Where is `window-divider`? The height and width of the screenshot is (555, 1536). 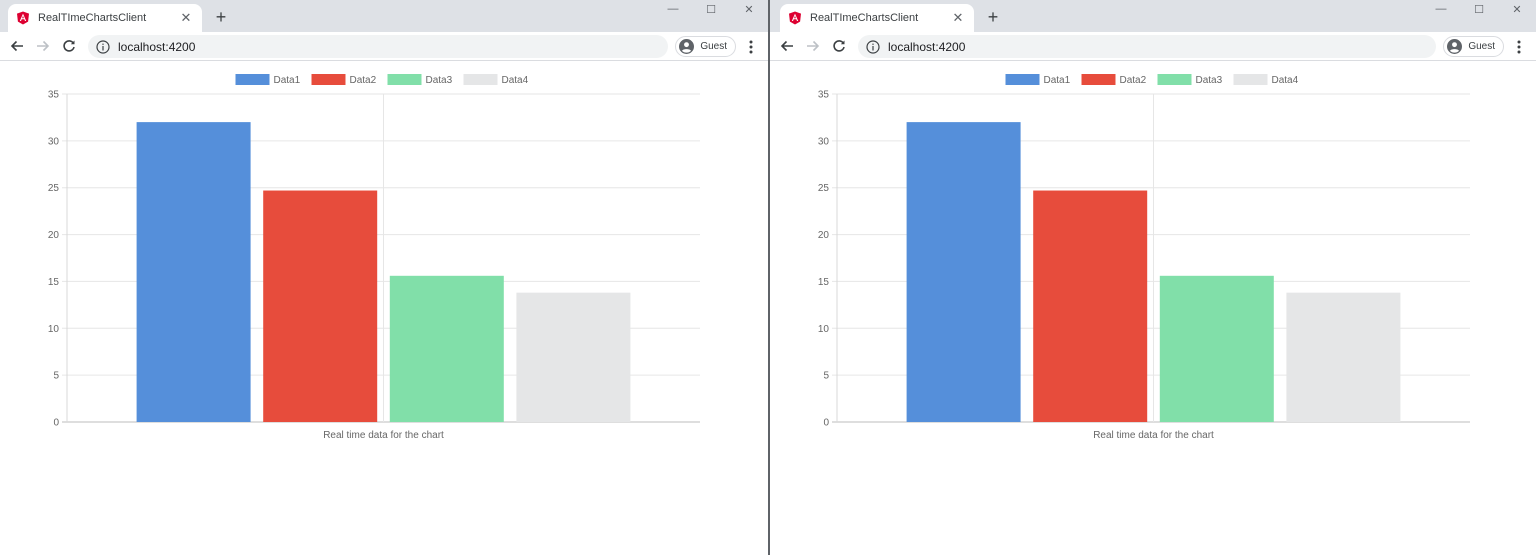
window-divider is located at coordinates (769, 277).